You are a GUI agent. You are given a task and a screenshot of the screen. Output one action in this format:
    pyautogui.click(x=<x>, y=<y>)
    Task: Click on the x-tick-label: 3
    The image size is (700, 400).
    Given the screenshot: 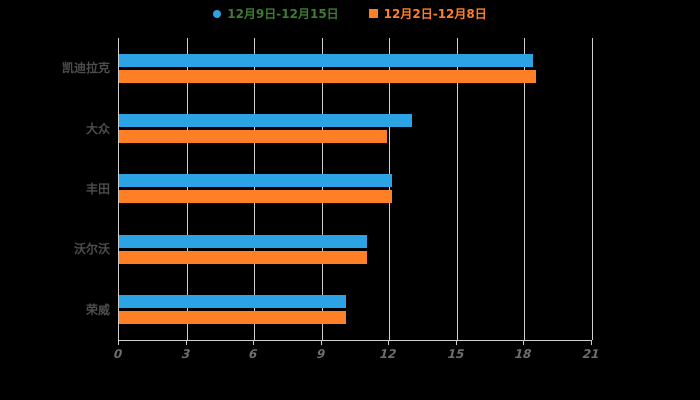 What is the action you would take?
    pyautogui.click(x=185, y=354)
    